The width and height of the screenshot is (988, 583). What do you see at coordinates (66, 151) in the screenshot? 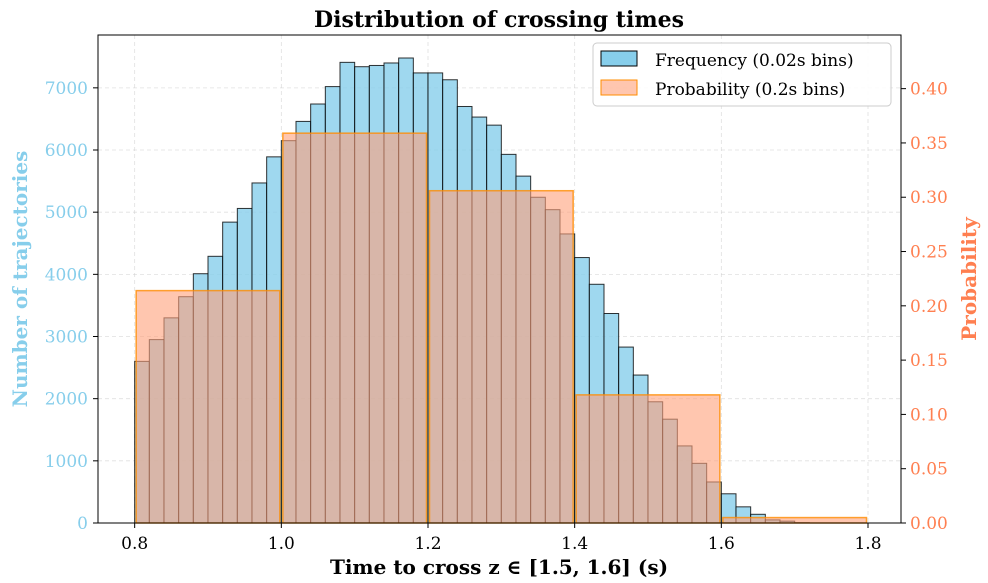
I see `y-left-tick-label: 6000` at bounding box center [66, 151].